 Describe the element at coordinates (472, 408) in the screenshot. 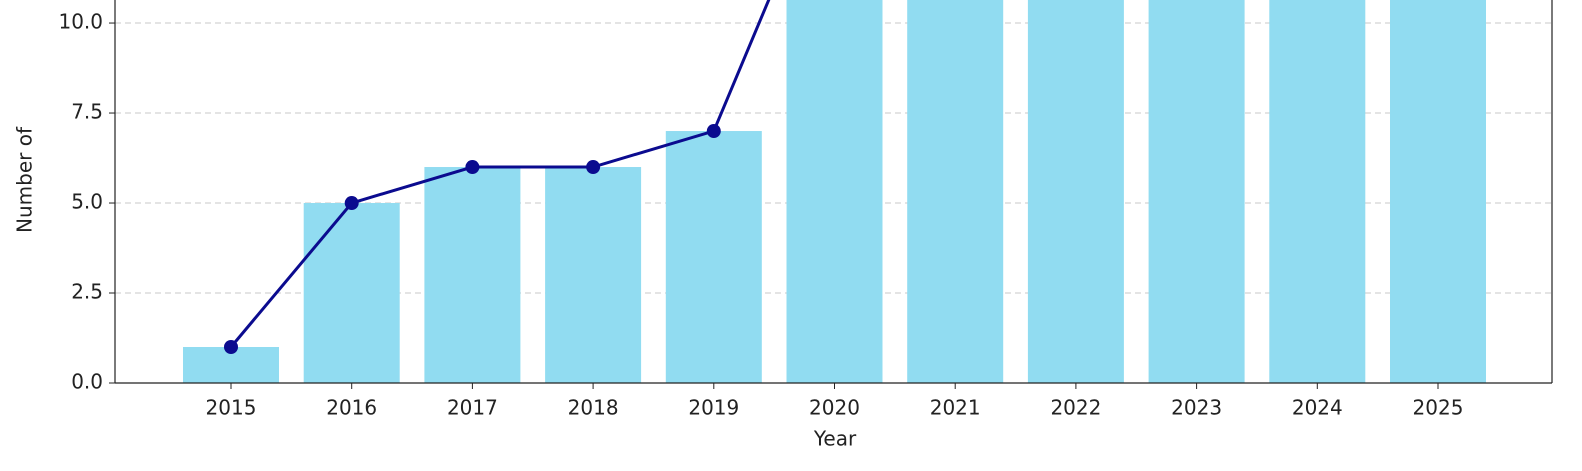

I see `x-tick-label: 2017` at that location.